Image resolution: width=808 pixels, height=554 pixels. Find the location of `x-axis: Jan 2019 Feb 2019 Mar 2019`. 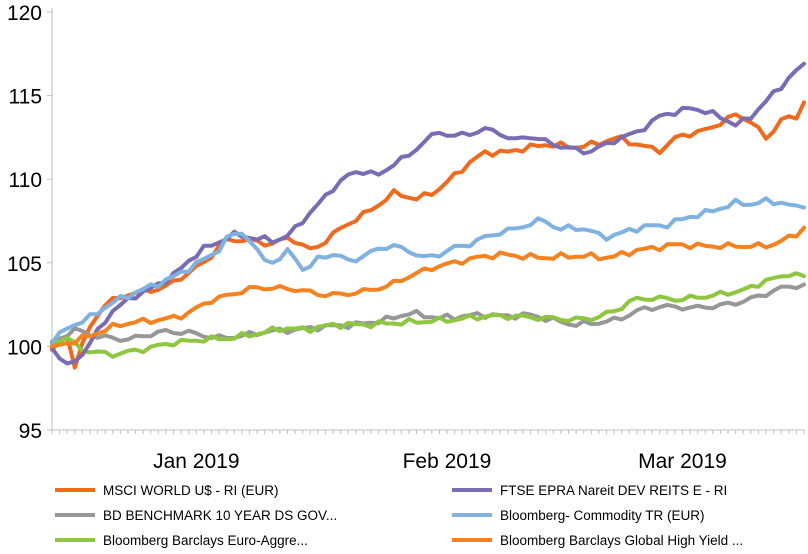

x-axis: Jan 2019 Feb 2019 Mar 2019 is located at coordinates (428, 451).